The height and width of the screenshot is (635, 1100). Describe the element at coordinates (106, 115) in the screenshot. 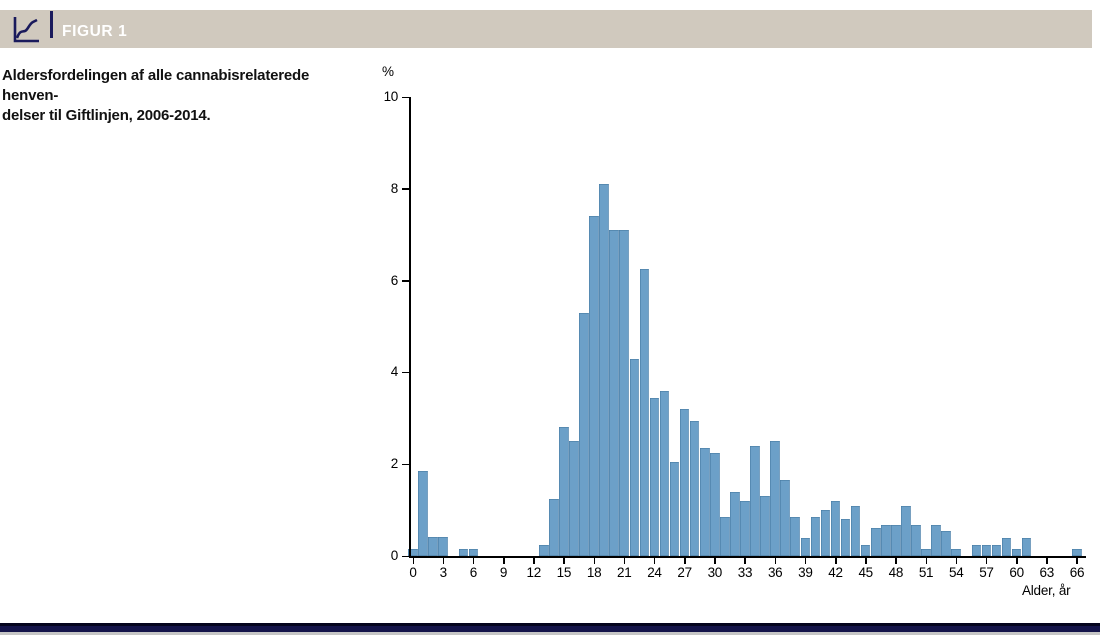

I see `caption-line-2: delser til Giftlinjen, 2006-2014.` at that location.